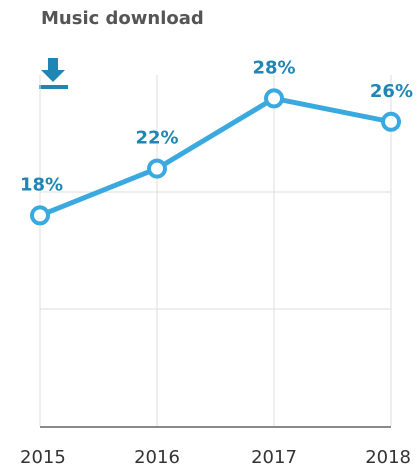 The height and width of the screenshot is (465, 419). Describe the element at coordinates (274, 98) in the screenshot. I see `data-point-2017` at that location.